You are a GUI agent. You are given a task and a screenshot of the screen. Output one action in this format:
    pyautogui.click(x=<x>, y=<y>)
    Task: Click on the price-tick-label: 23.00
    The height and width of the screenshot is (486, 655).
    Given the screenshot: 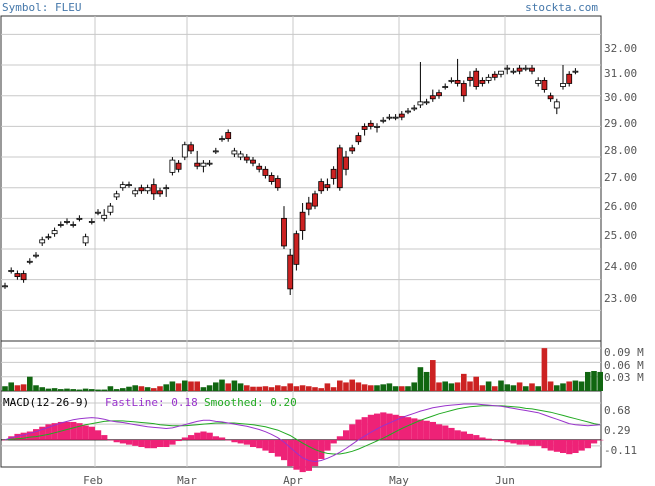 What is the action you would take?
    pyautogui.click(x=620, y=298)
    